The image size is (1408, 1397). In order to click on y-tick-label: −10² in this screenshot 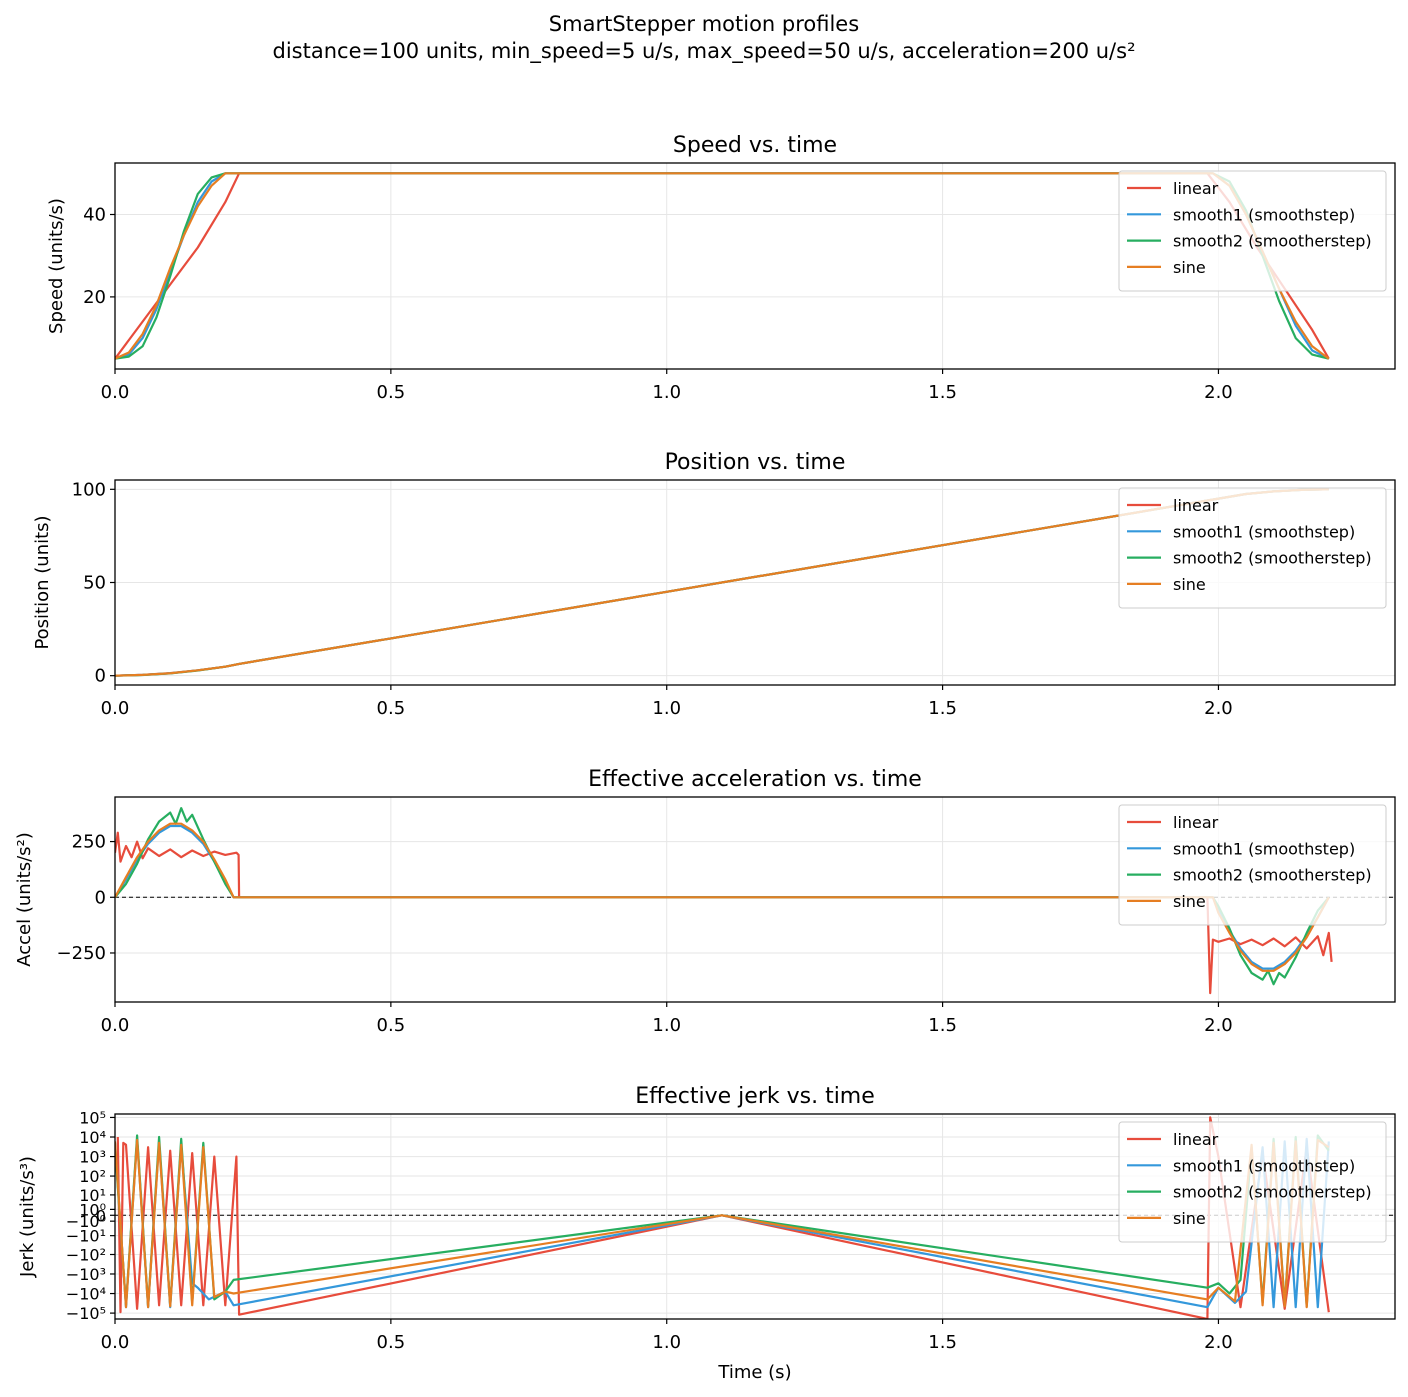, I will do `click(86, 1254)`.